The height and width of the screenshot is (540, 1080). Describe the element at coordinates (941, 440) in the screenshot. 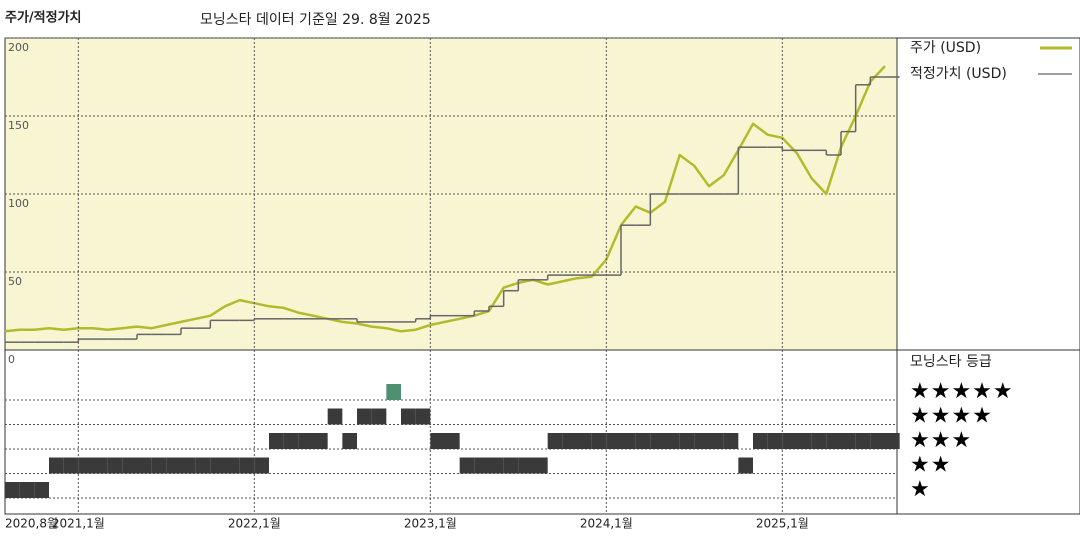

I see `rating-label: ★★★` at that location.